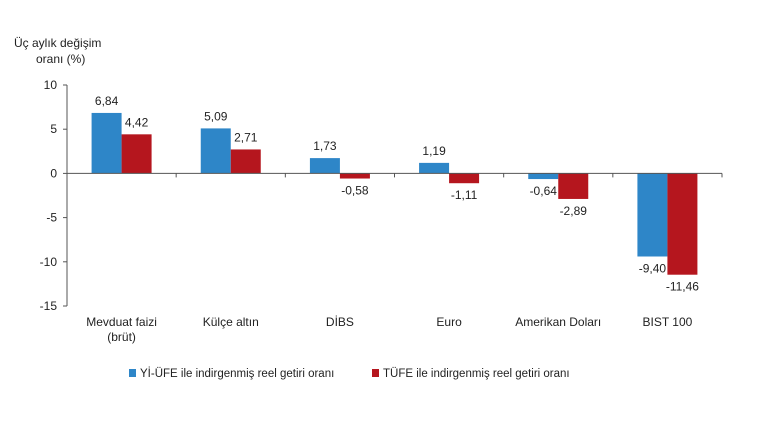  I want to click on data-label: -2,89, so click(574, 211).